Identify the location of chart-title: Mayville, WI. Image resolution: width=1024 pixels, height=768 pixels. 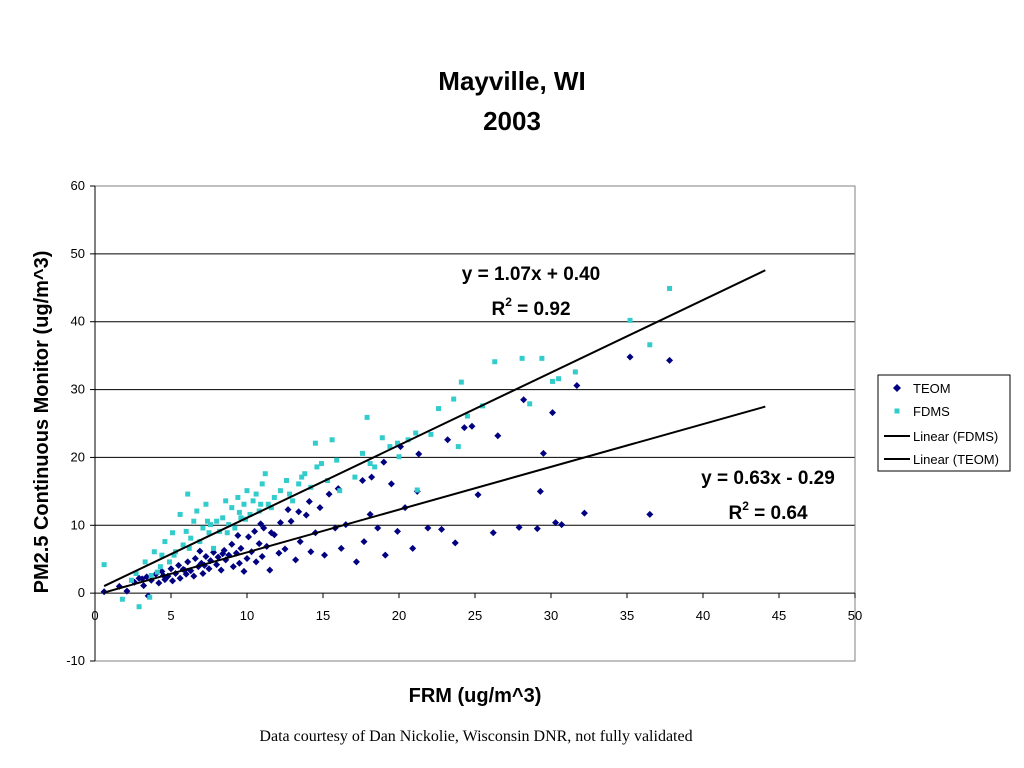
(511, 81).